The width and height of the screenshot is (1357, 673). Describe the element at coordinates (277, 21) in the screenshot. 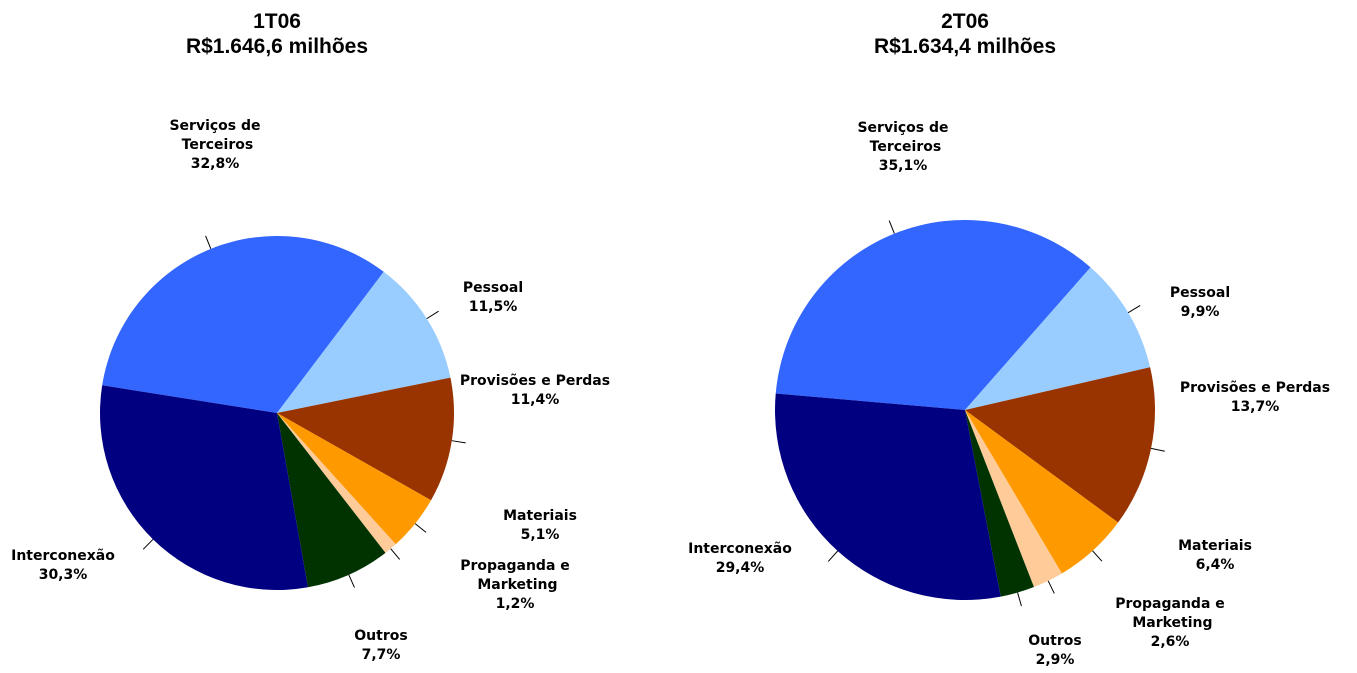

I see `chart-title: 1T06` at that location.